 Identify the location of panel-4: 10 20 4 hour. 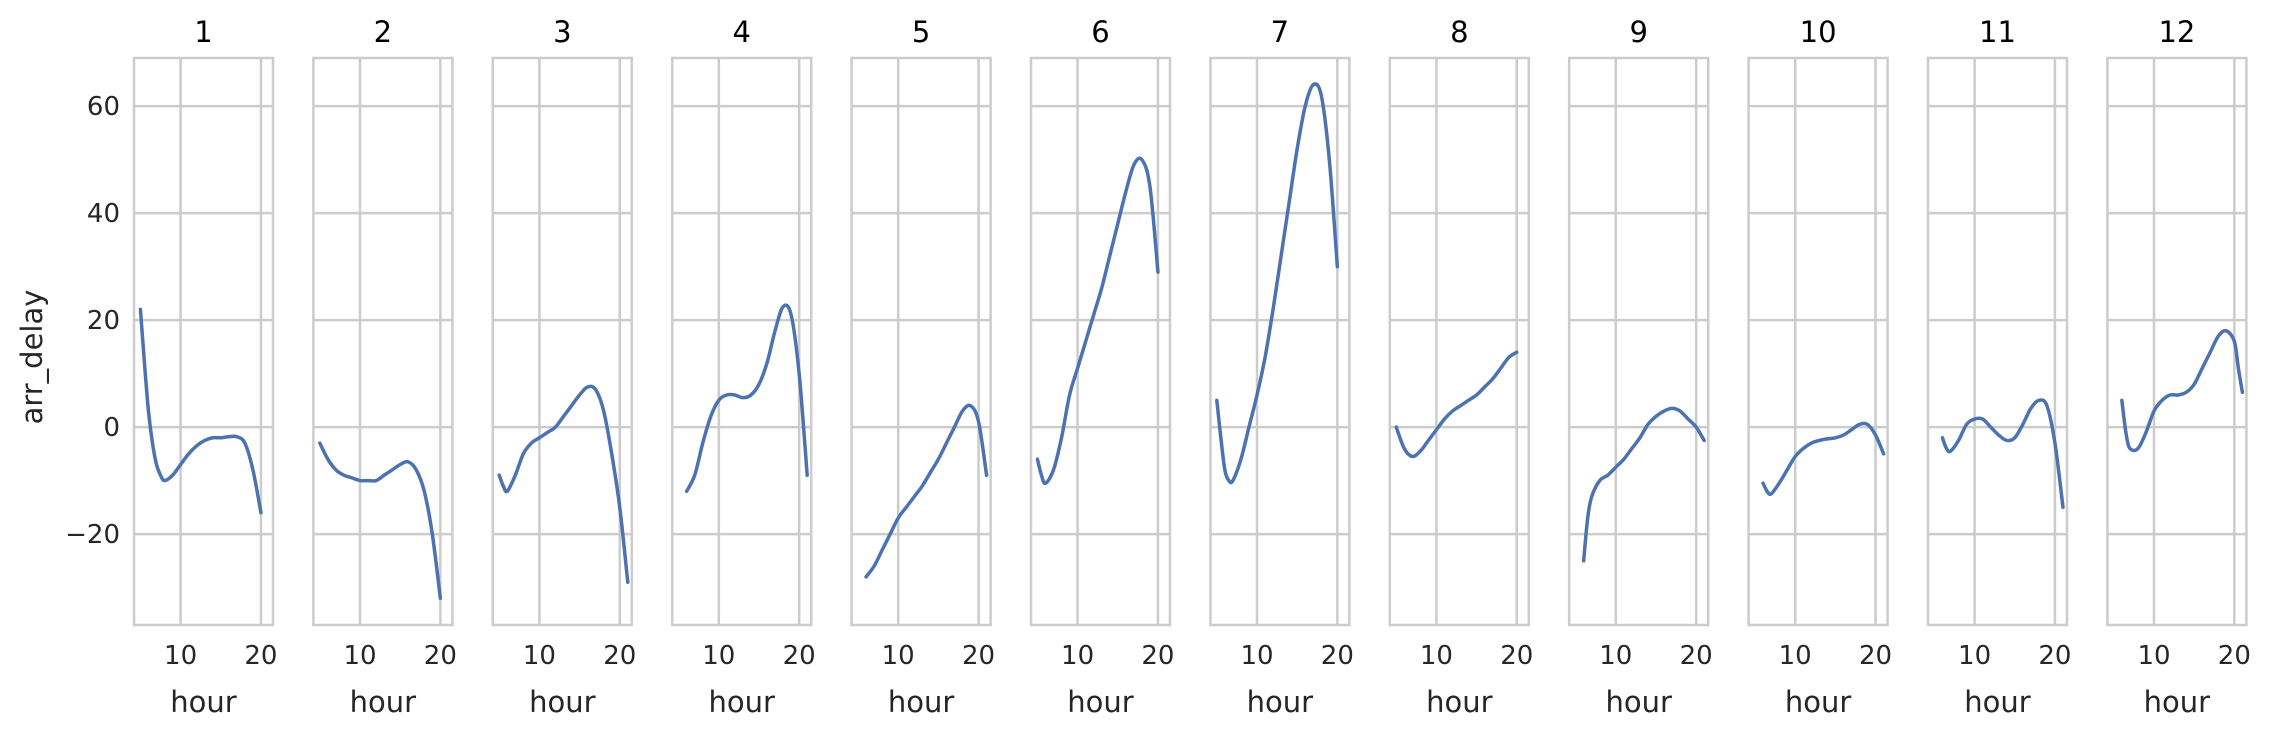
(743, 367).